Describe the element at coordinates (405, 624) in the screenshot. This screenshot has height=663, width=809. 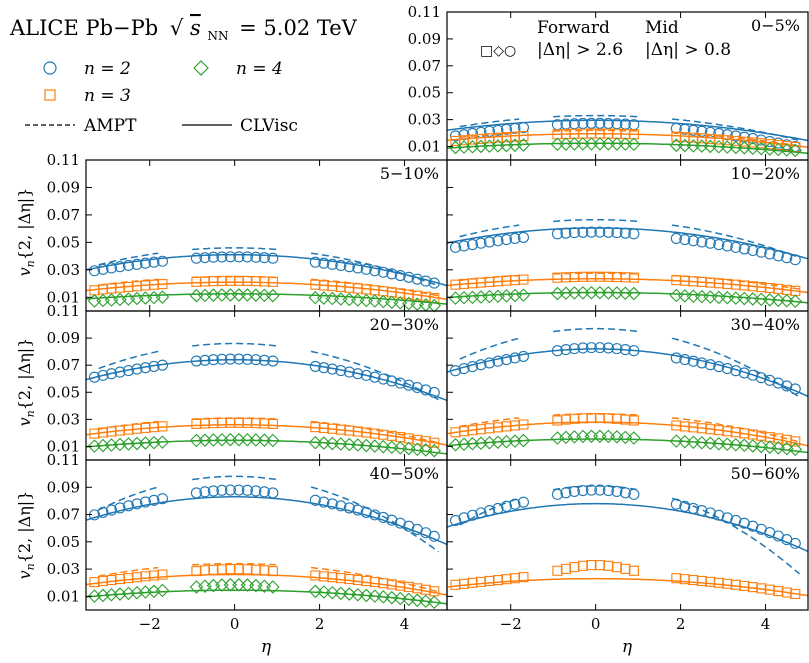
I see `x-tick-label: 4` at that location.